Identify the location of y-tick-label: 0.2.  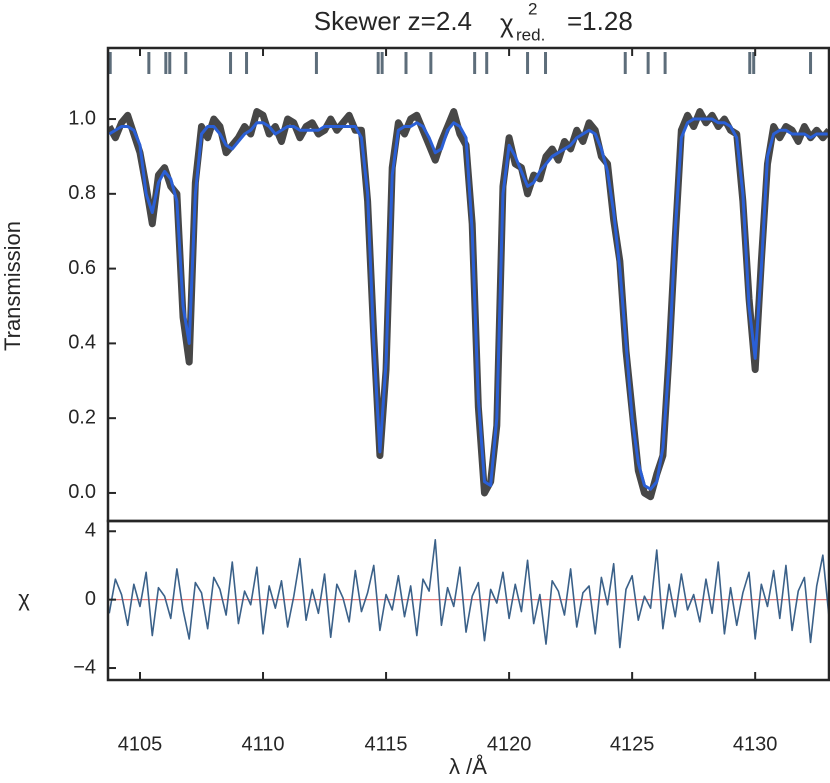
(82, 417).